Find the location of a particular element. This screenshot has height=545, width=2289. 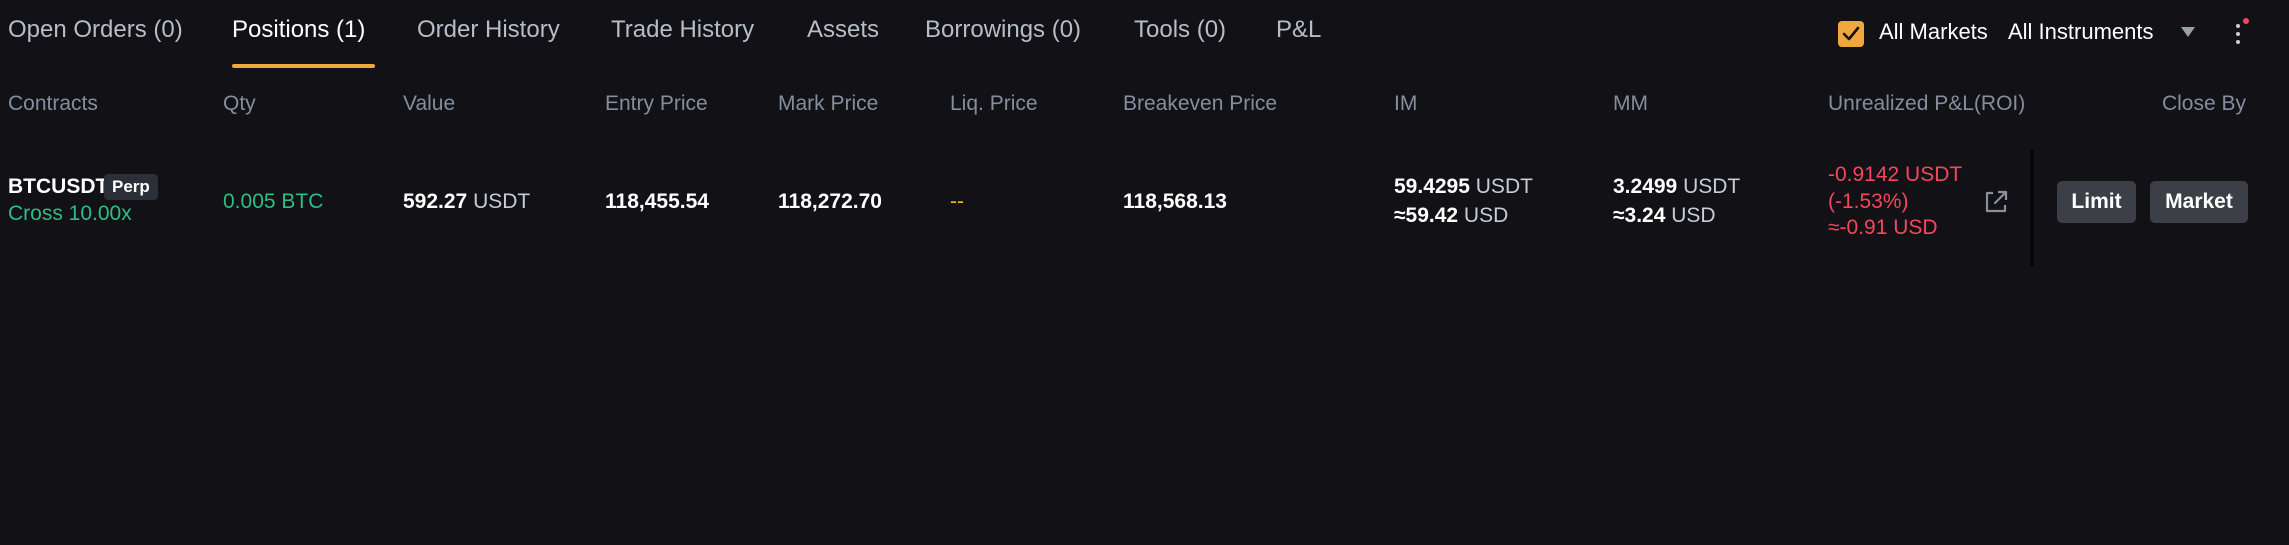

liq-price: -- is located at coordinates (957, 201).